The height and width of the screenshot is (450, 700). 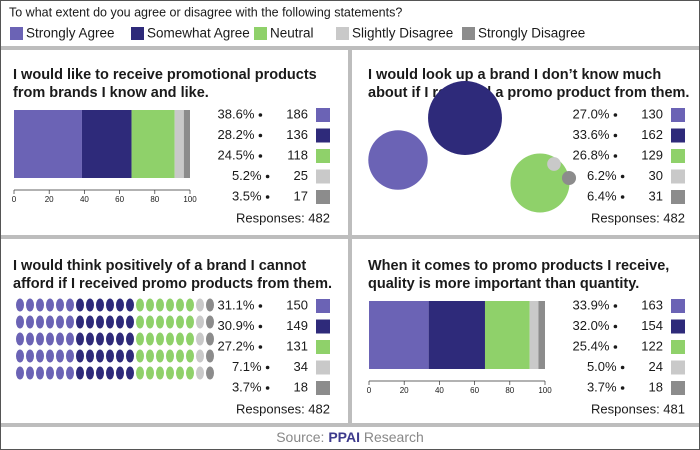 I want to click on divider, so click(x=350, y=236).